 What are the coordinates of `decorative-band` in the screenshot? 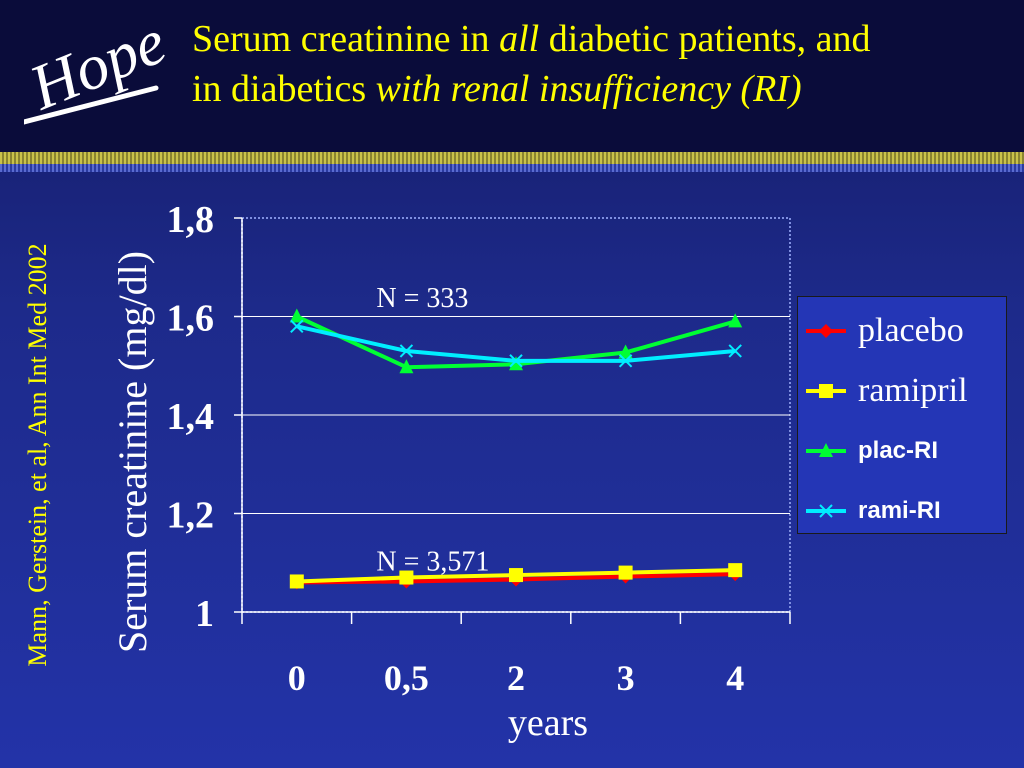 It's located at (512, 158).